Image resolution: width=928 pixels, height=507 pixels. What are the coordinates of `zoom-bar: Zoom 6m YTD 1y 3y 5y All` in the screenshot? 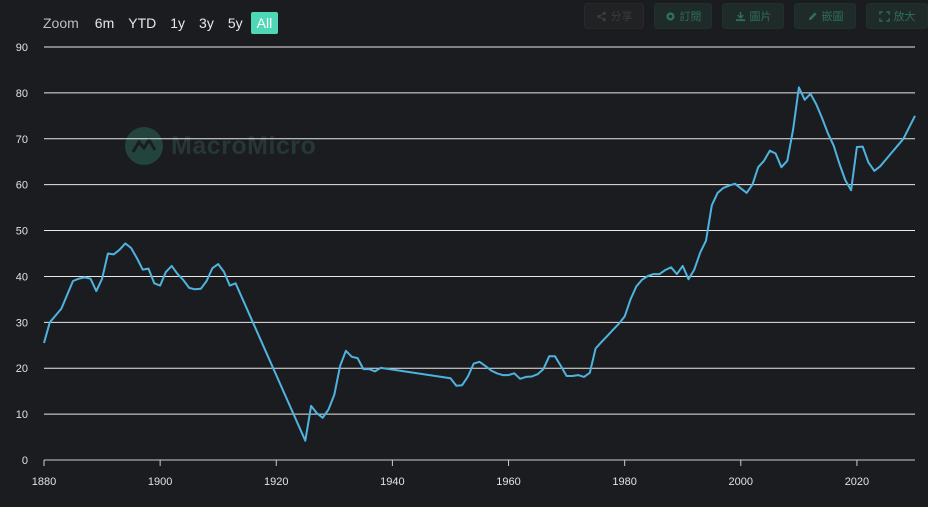 It's located at (161, 23).